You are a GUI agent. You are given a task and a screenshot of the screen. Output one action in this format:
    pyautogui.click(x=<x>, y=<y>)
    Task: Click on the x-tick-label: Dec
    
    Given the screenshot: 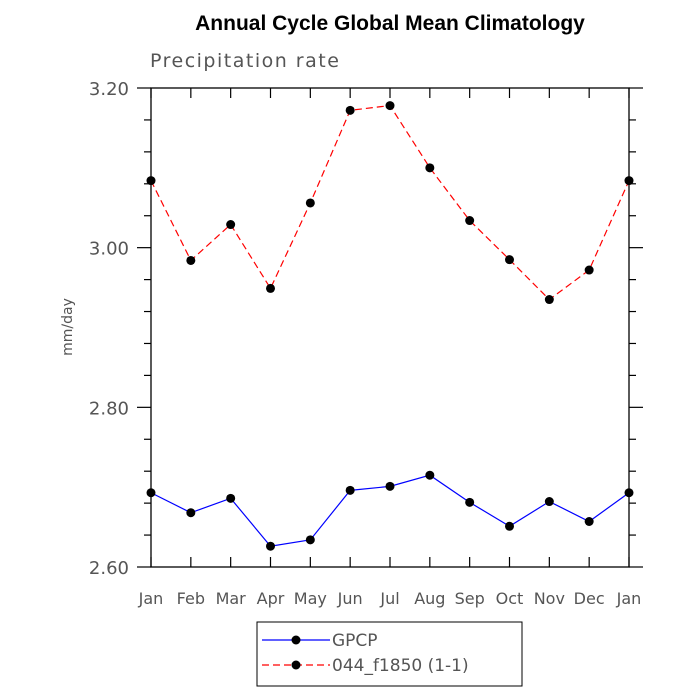 What is the action you would take?
    pyautogui.click(x=589, y=598)
    